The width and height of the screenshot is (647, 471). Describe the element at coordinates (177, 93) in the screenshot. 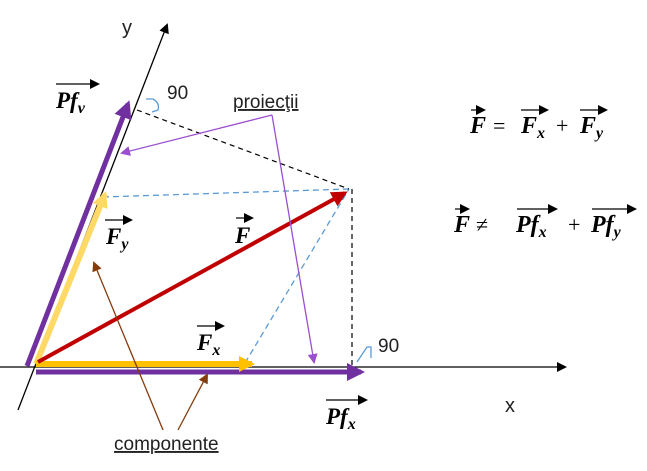

I see `angle-label-top: 90` at that location.